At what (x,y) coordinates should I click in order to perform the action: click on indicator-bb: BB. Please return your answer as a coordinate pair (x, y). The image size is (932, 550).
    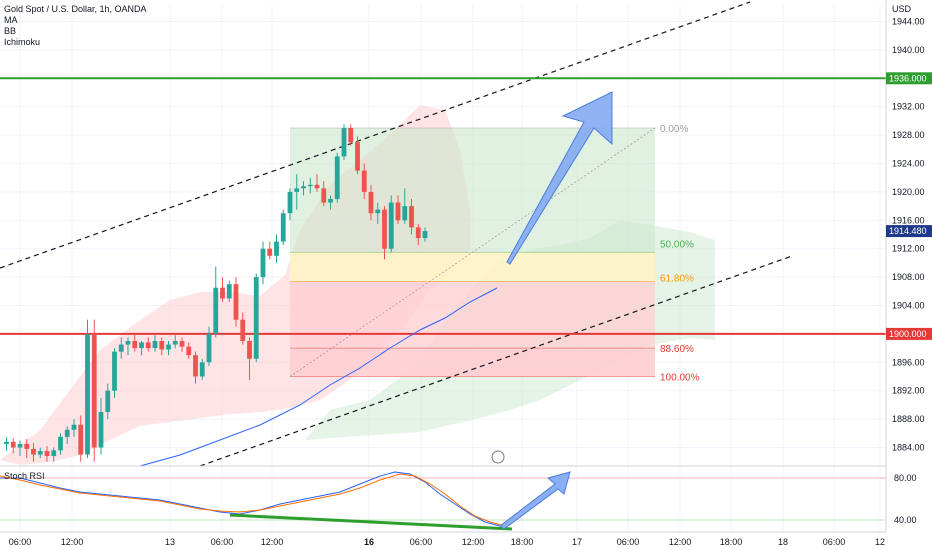
    Looking at the image, I should click on (10, 31).